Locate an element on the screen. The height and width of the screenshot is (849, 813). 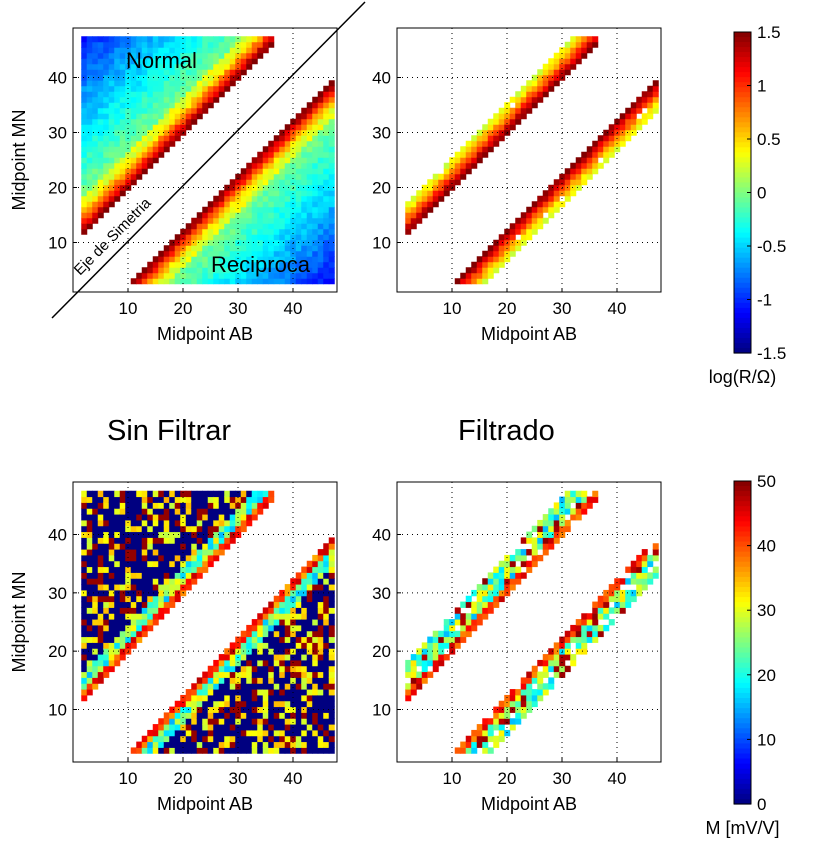
colorbar-tick-label: 40 is located at coordinates (766, 546).